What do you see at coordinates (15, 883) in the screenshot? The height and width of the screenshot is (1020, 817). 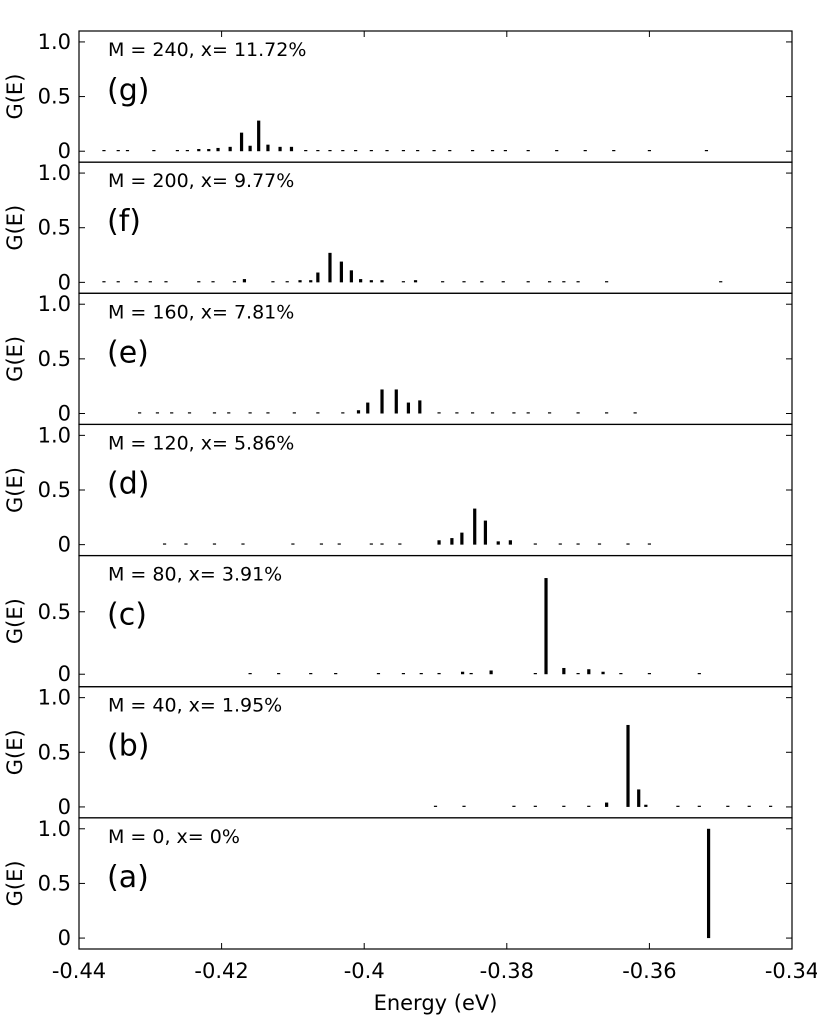 I see `y-axis-label-a: G(E)` at bounding box center [15, 883].